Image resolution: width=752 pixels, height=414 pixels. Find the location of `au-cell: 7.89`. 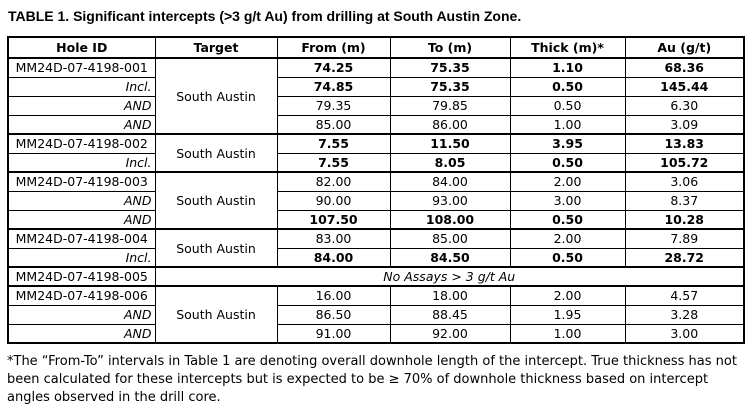

au-cell: 7.89 is located at coordinates (684, 238).